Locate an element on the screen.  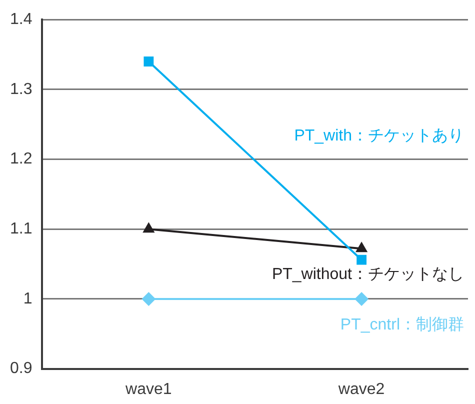
series-label: PT_without：チケットなし is located at coordinates (368, 275).